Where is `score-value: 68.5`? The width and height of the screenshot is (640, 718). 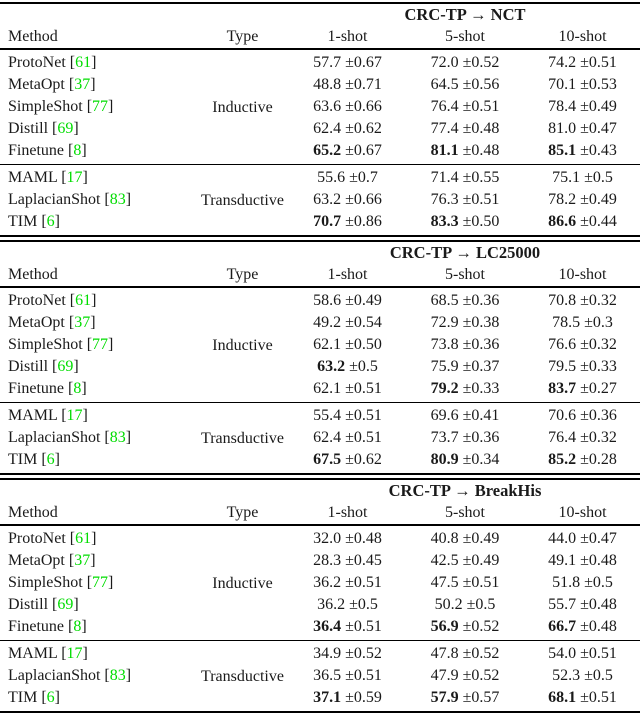 score-value: 68.5 is located at coordinates (444, 300).